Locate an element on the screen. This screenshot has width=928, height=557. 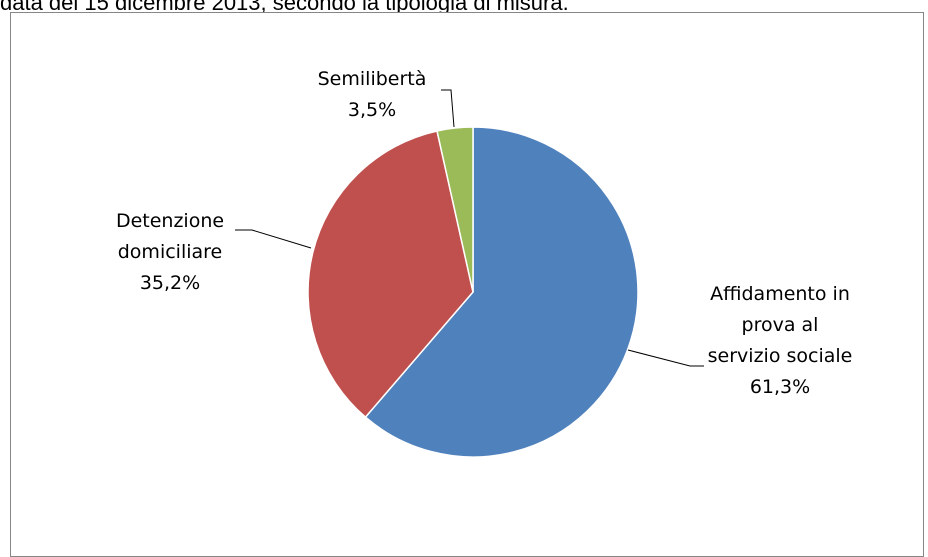
data-label-value-3: 3,5% is located at coordinates (372, 110).